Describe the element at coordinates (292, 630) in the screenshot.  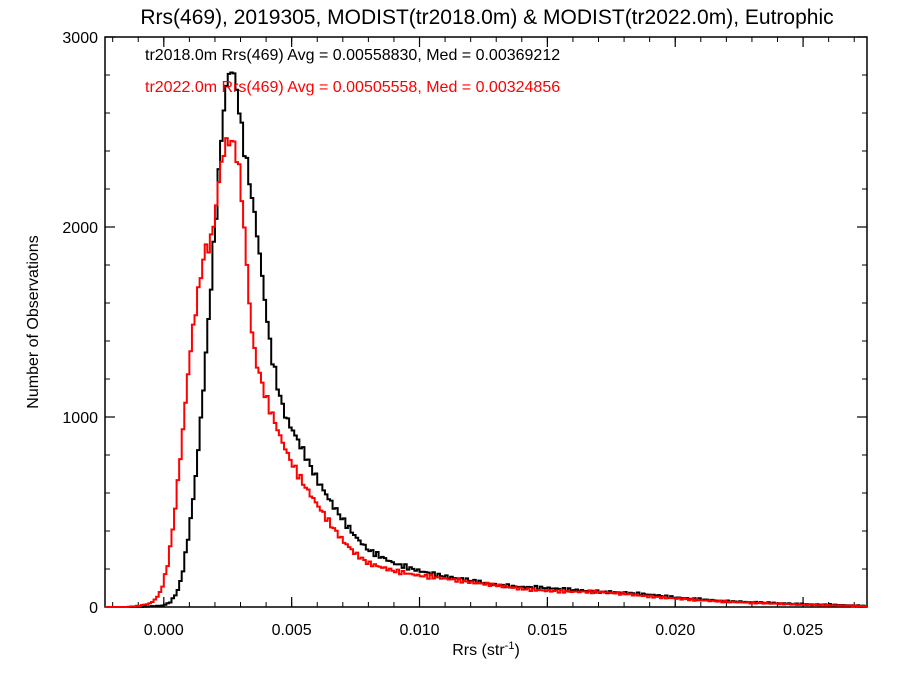
I see `x-tick-label: 0.005` at that location.